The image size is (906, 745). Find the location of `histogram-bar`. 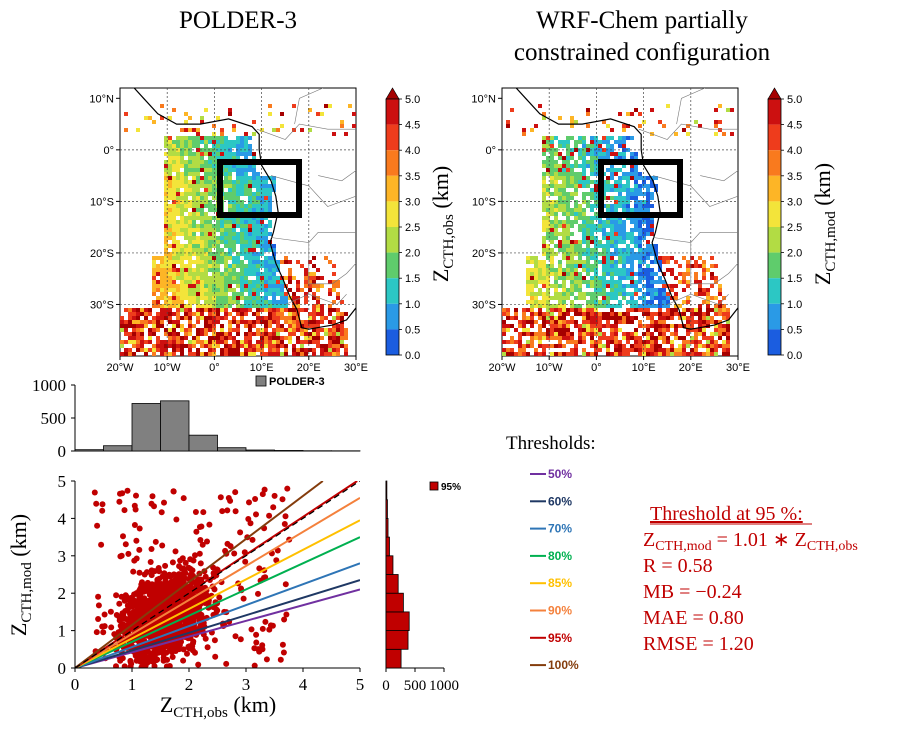

histogram-bar is located at coordinates (146, 427).